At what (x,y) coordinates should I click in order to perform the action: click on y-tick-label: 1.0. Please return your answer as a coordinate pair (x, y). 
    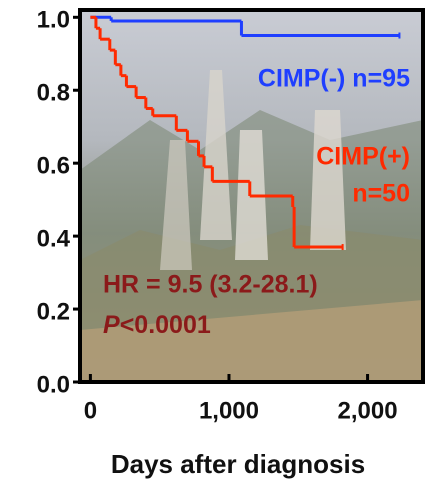
    Looking at the image, I should click on (53, 20).